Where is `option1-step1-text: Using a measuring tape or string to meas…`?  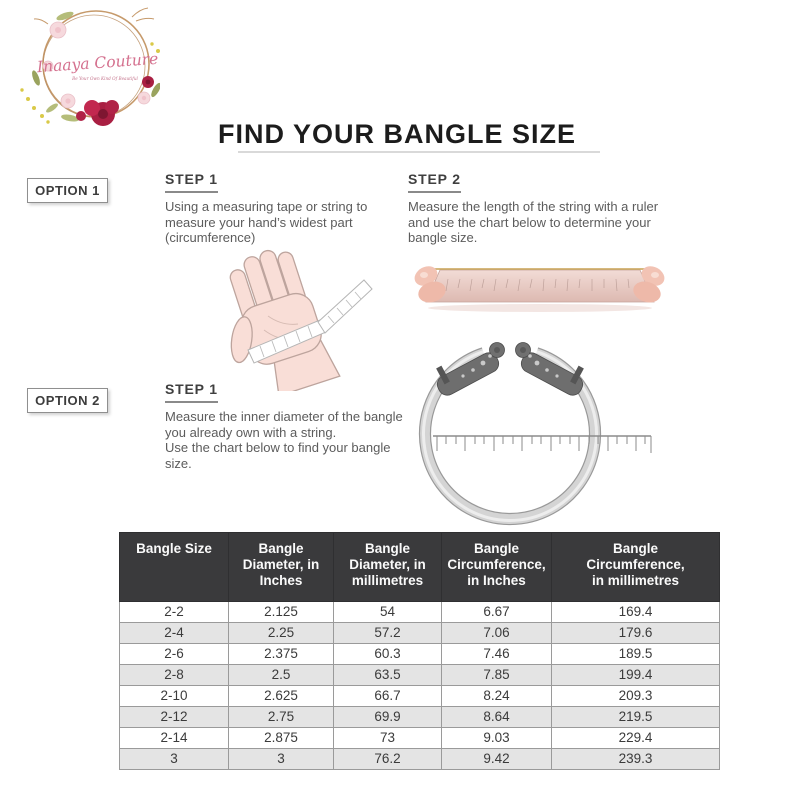
option1-step1-text: Using a measuring tape or string to meas… is located at coordinates (266, 222).